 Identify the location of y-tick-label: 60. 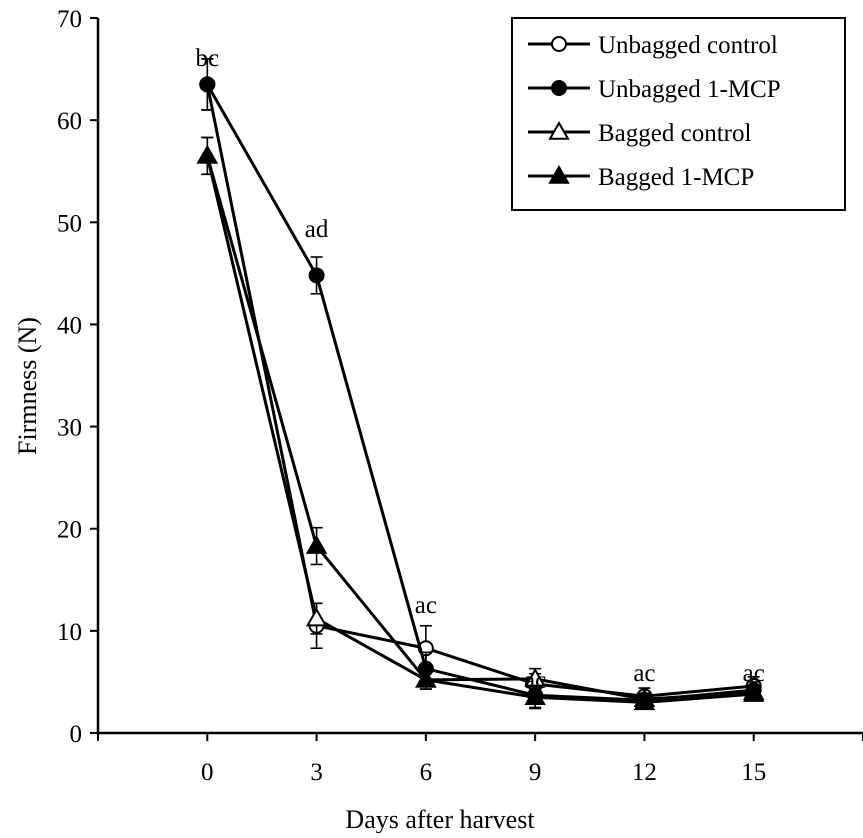
(69, 121).